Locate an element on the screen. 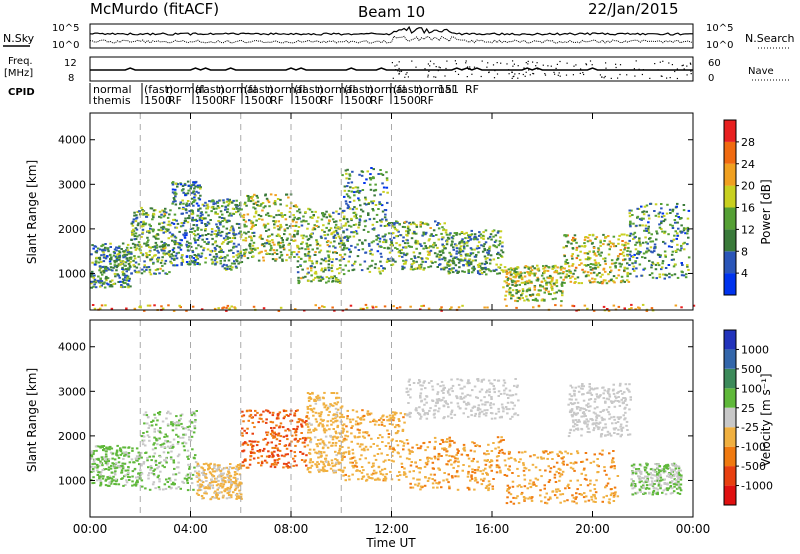 The height and width of the screenshot is (554, 800). freq-label-2: [MHz] is located at coordinates (18, 73).